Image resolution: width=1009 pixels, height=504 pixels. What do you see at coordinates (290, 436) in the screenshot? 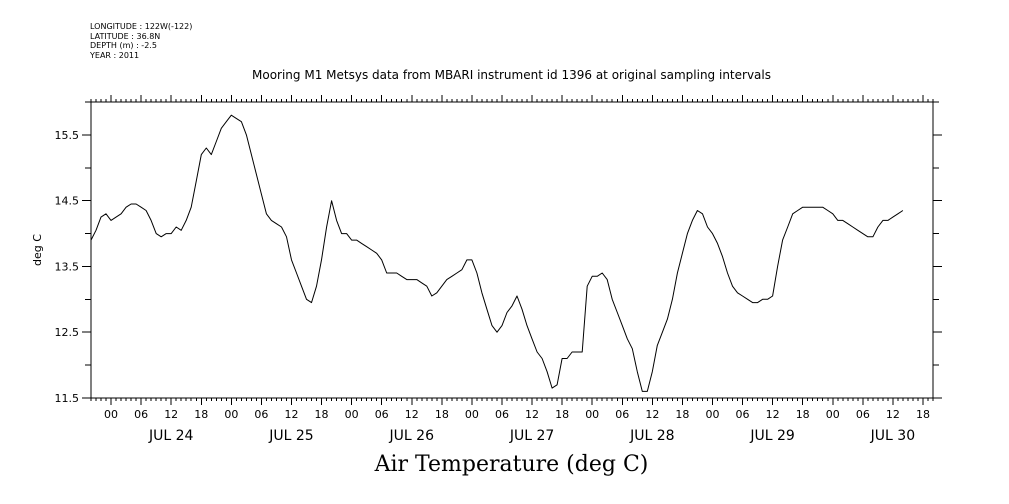
I see `day-label: JUL 25` at bounding box center [290, 436].